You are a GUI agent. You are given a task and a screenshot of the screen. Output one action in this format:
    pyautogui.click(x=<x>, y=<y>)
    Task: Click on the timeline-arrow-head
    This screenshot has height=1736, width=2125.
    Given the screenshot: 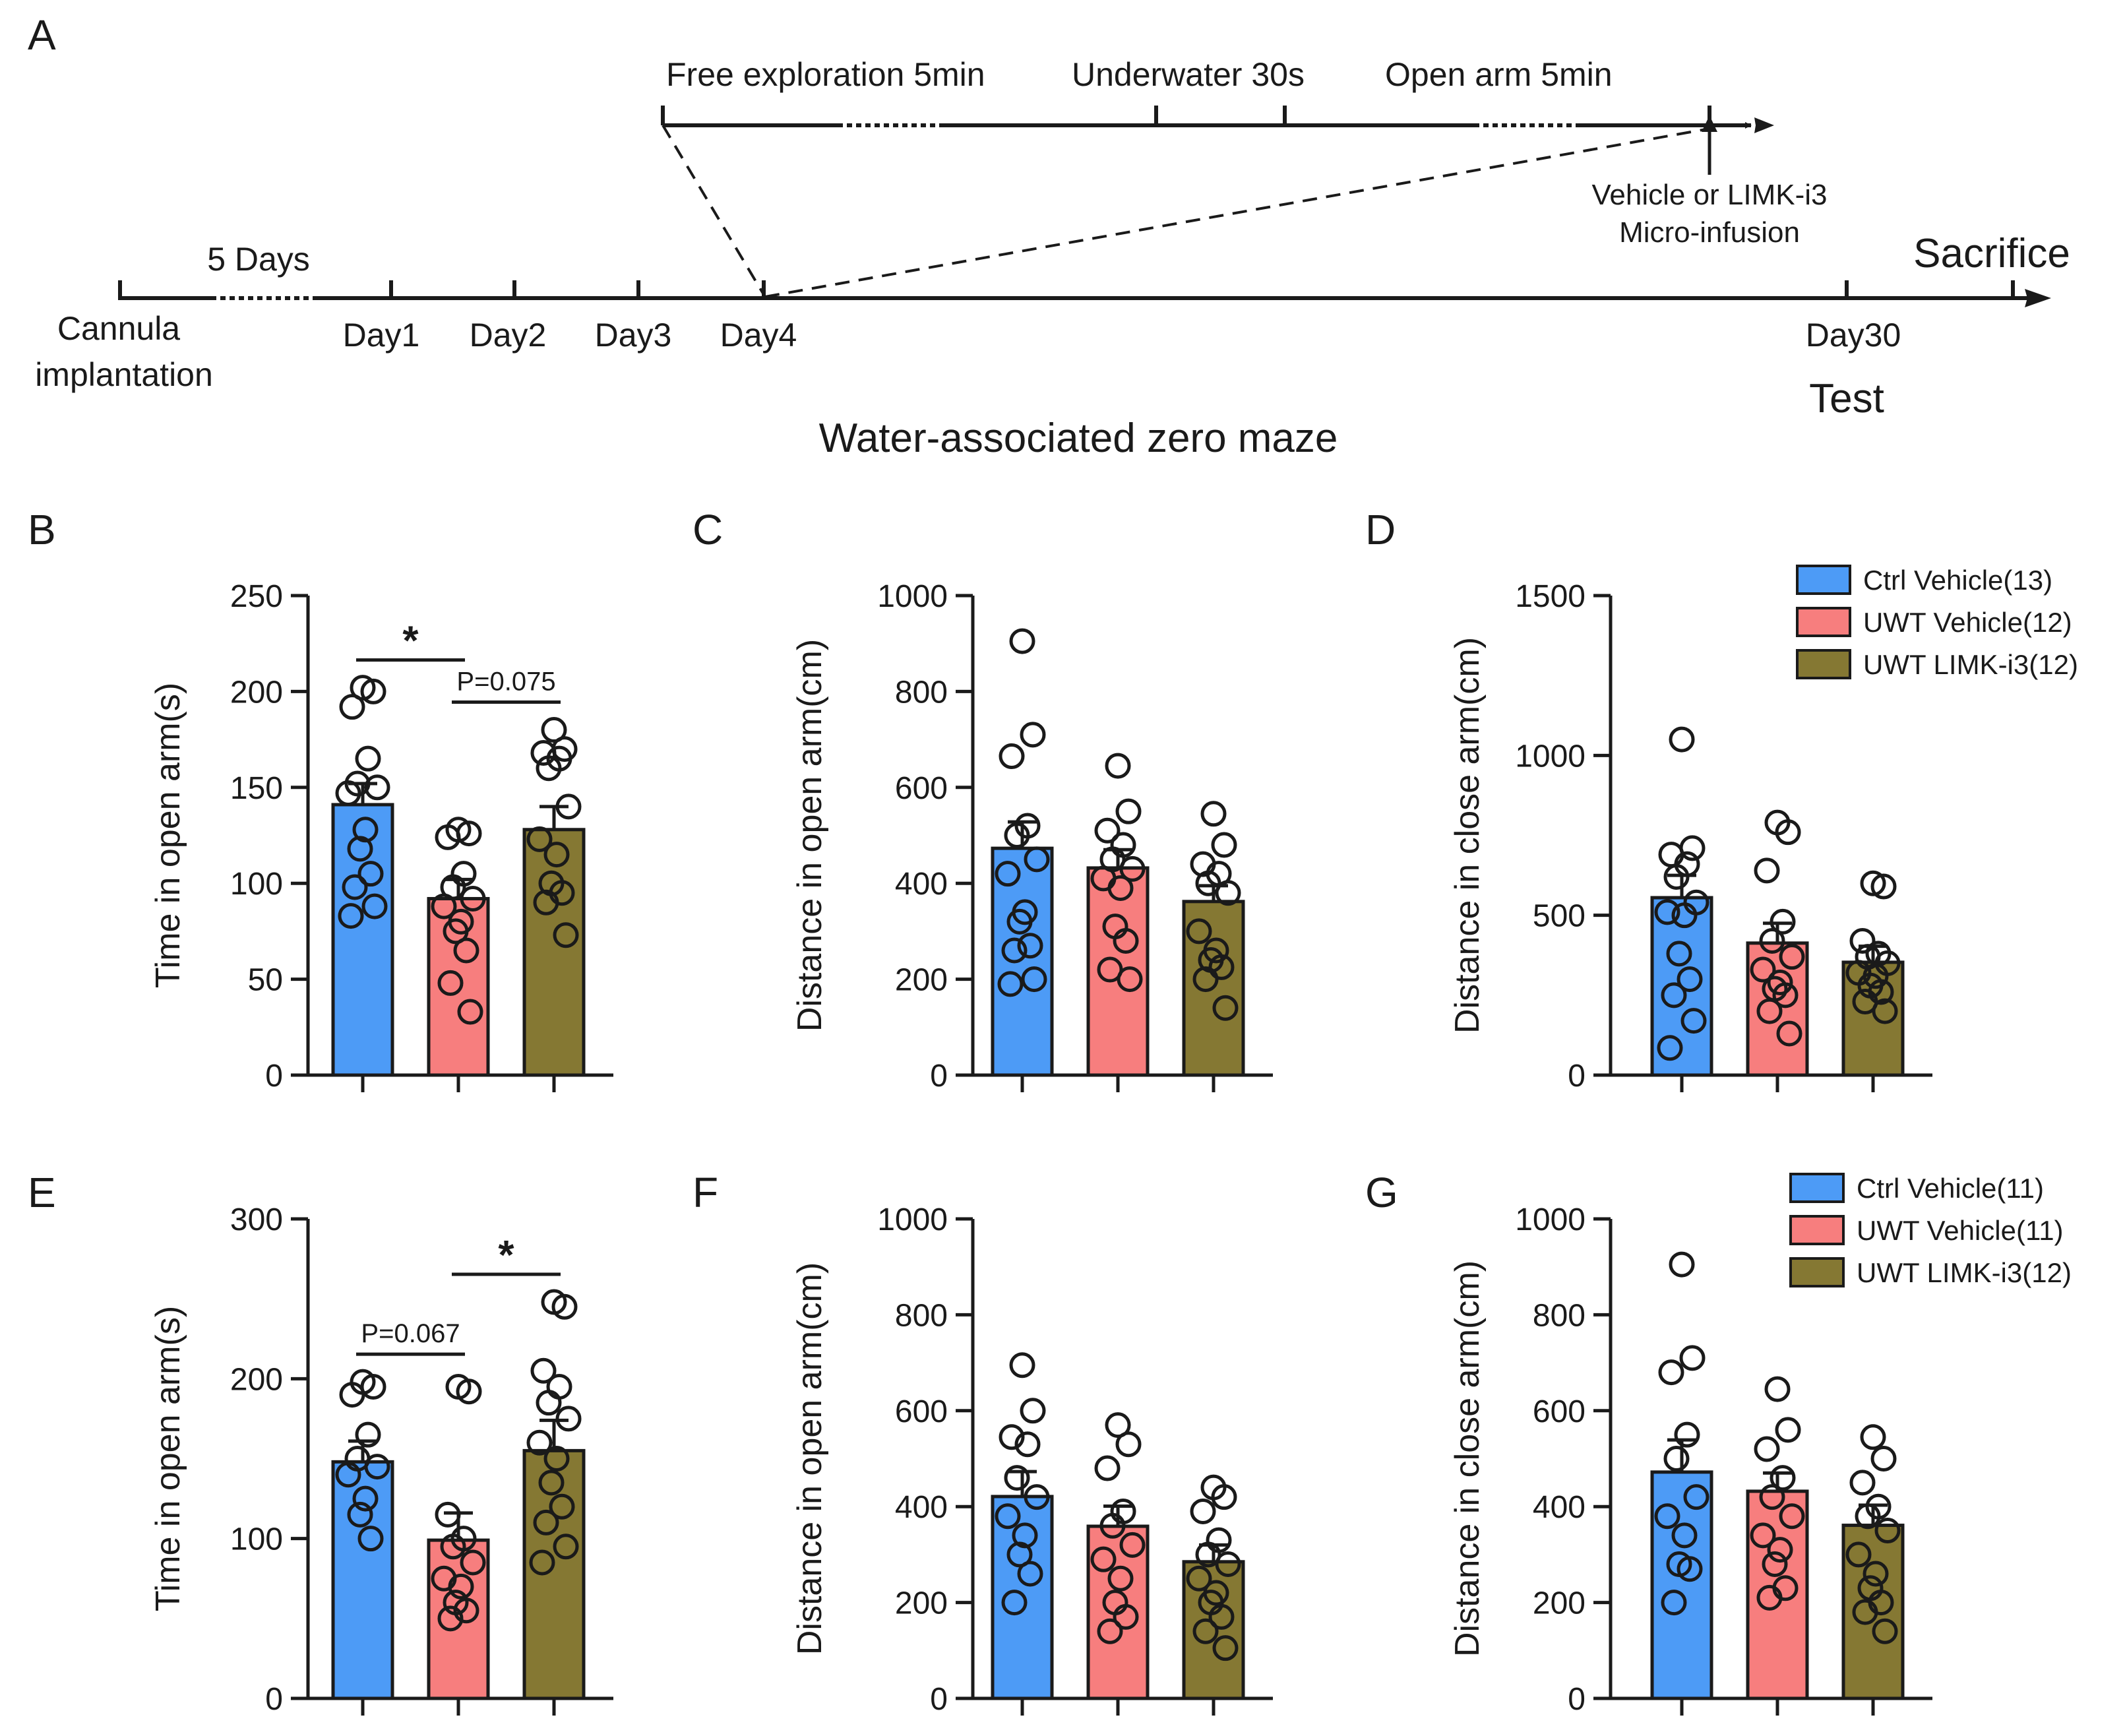 What is the action you would take?
    pyautogui.click(x=2038, y=298)
    